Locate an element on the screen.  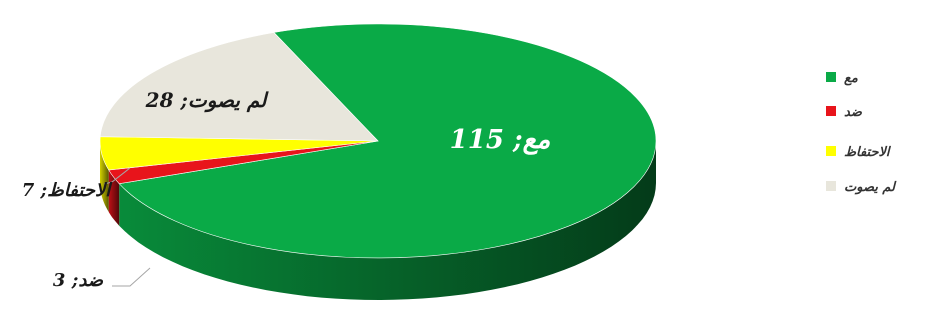
legend-item-no-vote: لم يصوت is located at coordinates (861, 187).